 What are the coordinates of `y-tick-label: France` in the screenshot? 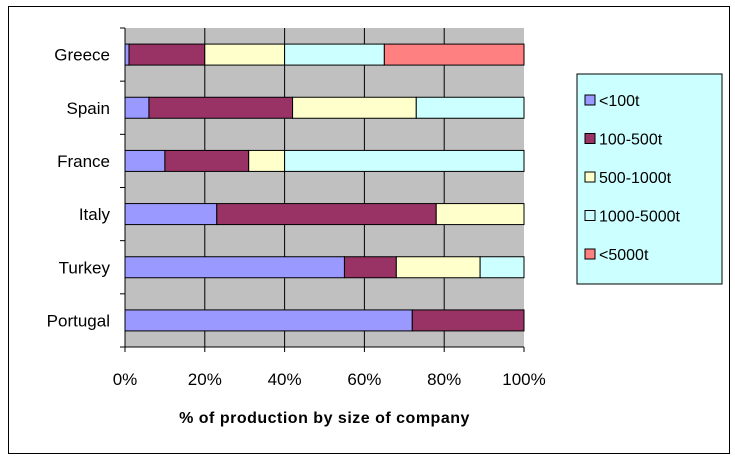 It's located at (83, 161).